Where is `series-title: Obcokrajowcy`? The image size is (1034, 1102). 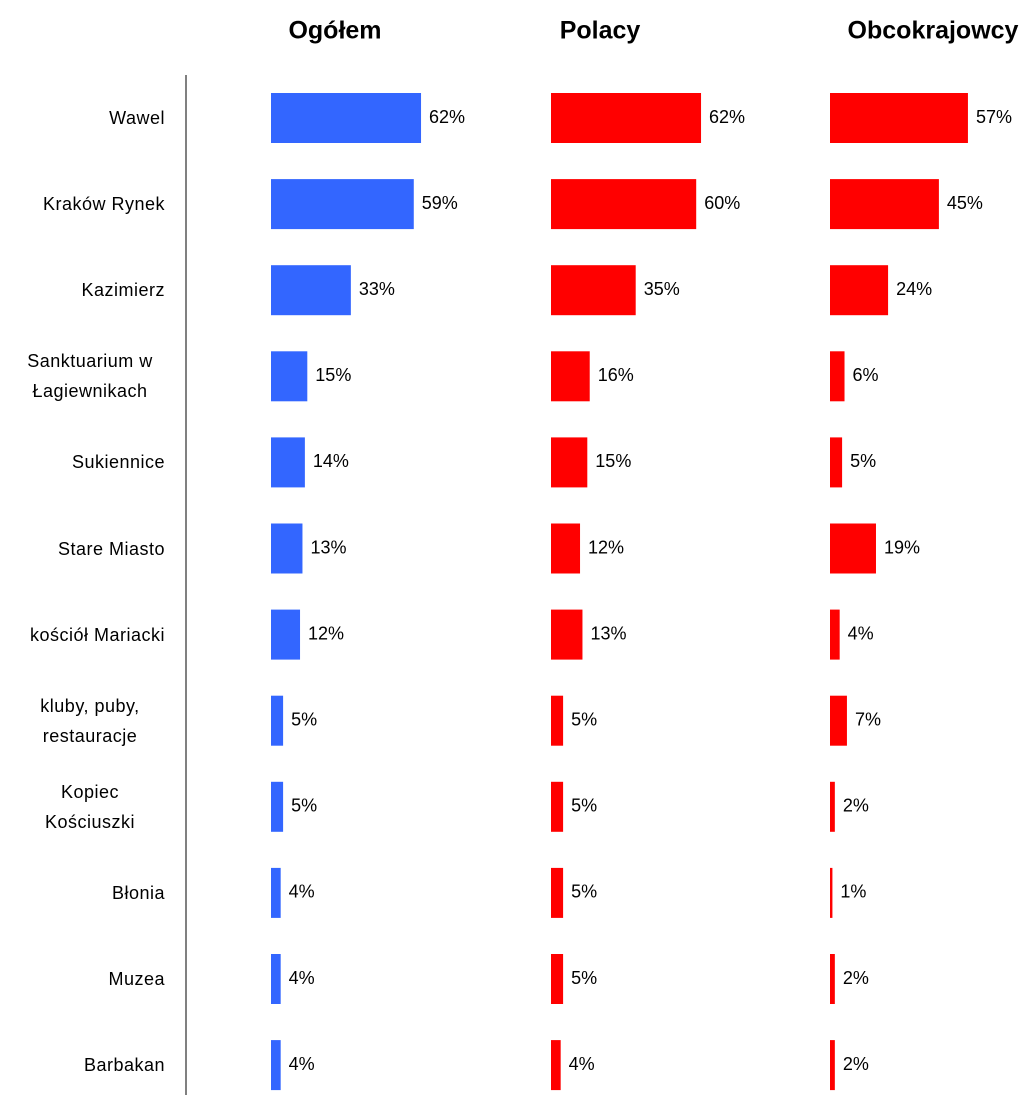
series-title: Obcokrajowcy is located at coordinates (933, 31).